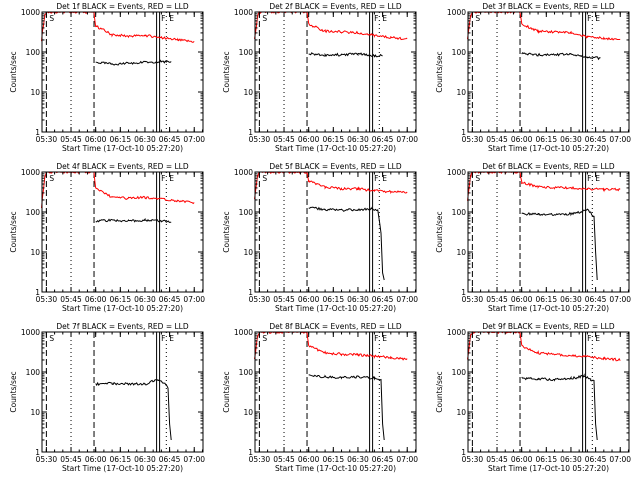 The height and width of the screenshot is (480, 640). I want to click on panel-title: Det 9f BLACK = Events, RED = LLD, so click(548, 326).